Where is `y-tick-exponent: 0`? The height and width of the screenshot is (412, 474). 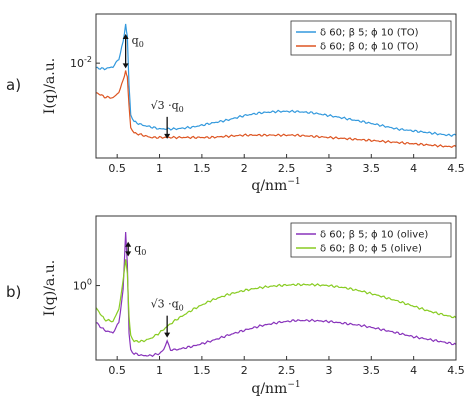 y-tick-exponent: 0 is located at coordinates (89, 282).